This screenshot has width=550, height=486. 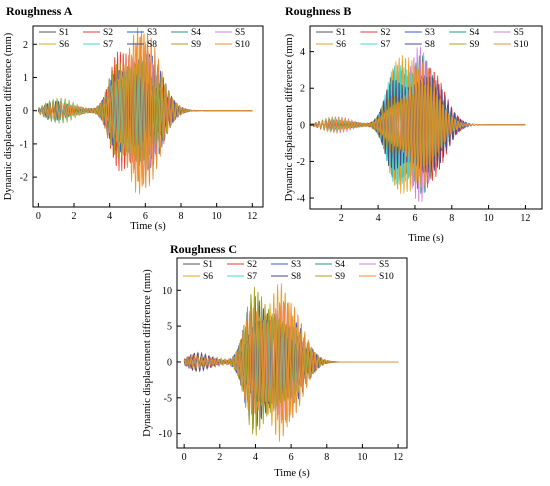 I want to click on panel-title: Roughness B, so click(x=318, y=11).